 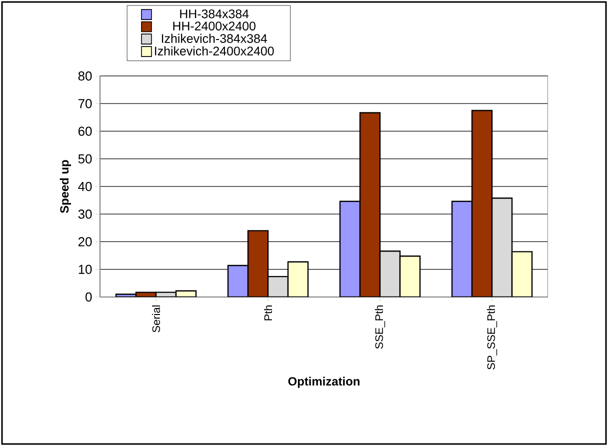 What do you see at coordinates (85, 159) in the screenshot?
I see `y-tick-label: 50` at bounding box center [85, 159].